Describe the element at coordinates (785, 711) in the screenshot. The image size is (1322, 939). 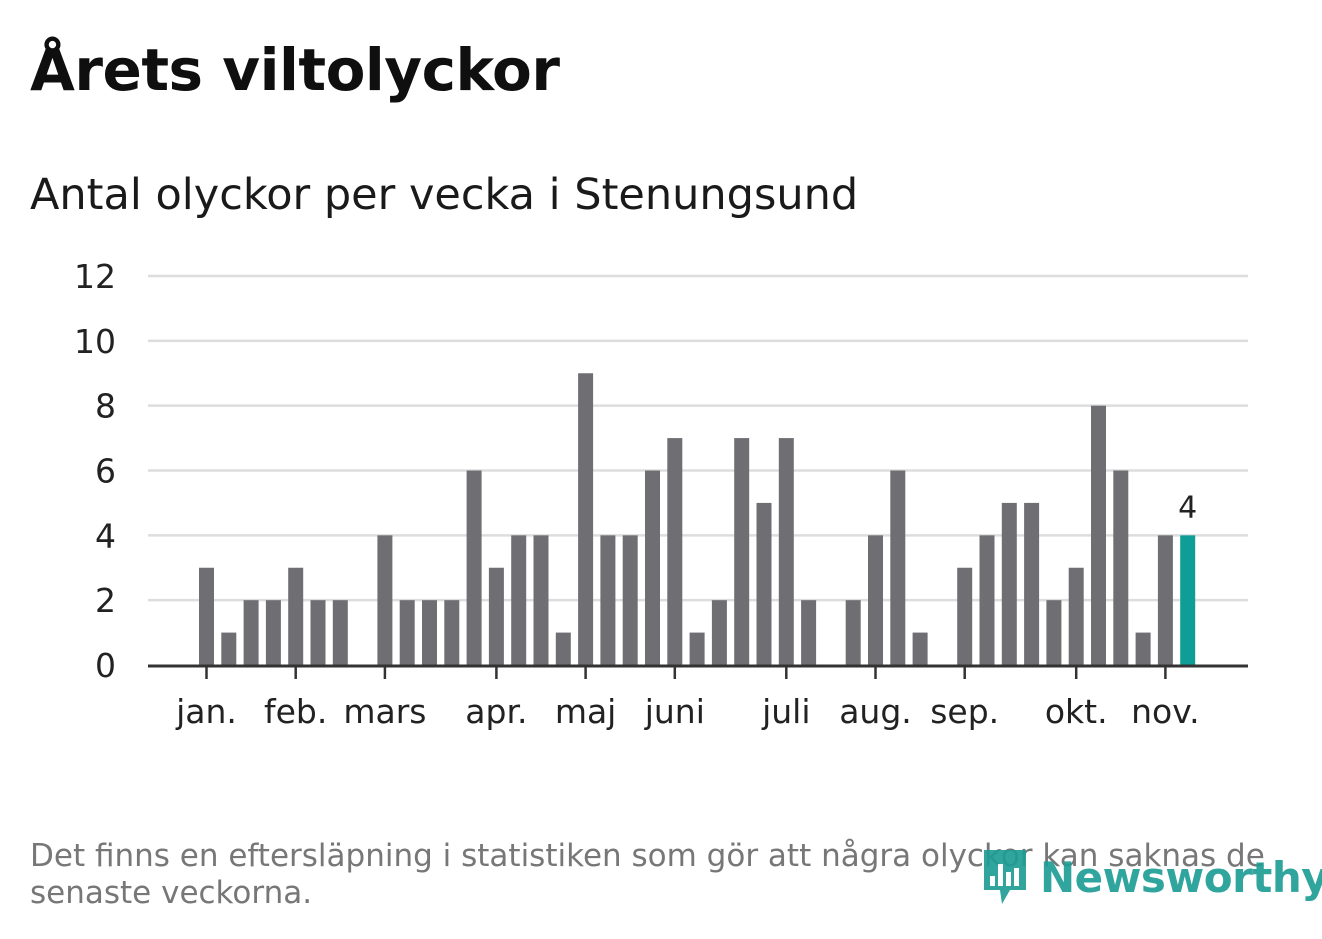
I see `x-tick-label: juli` at that location.